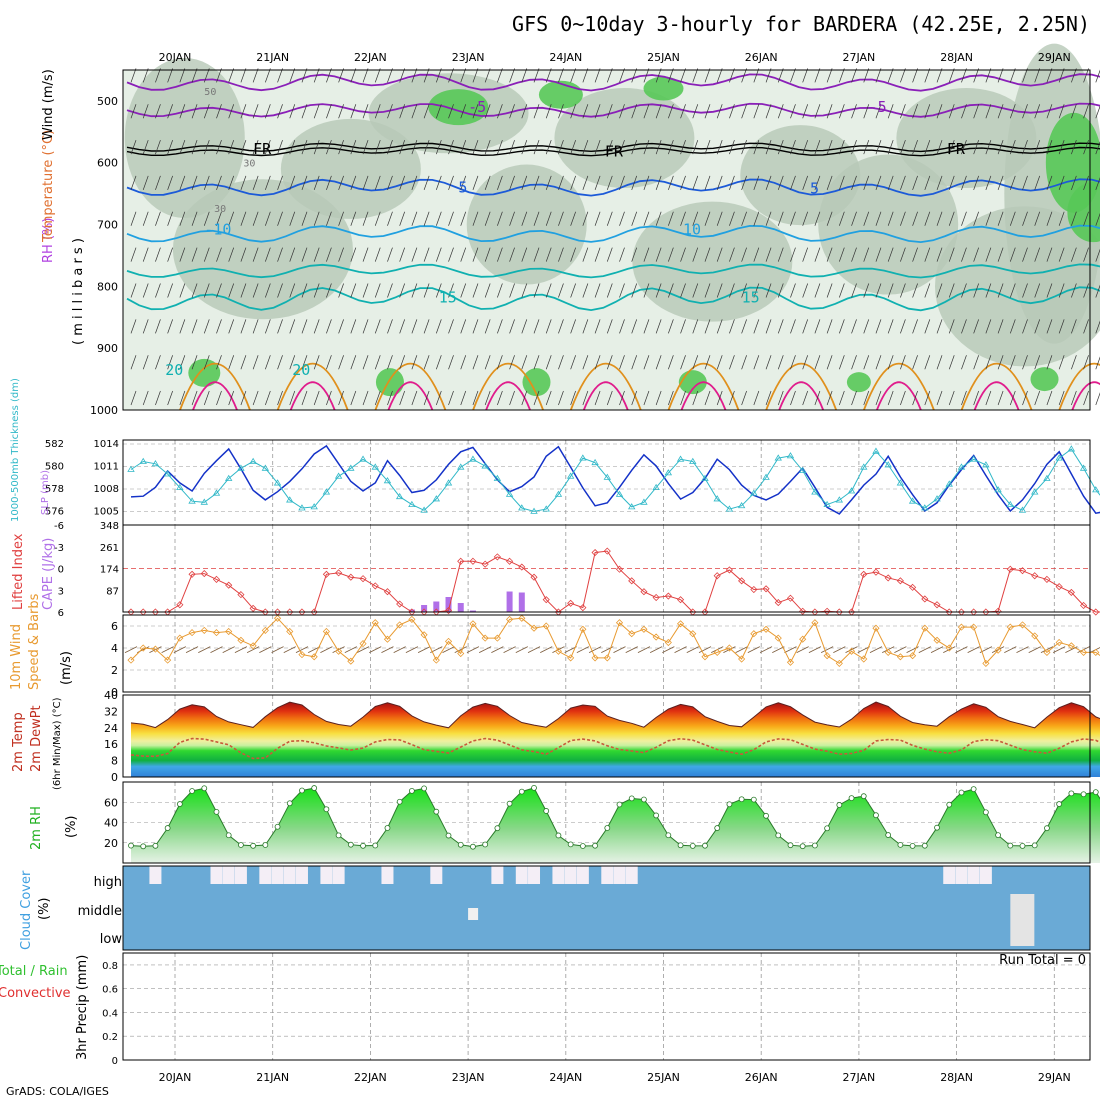  What do you see at coordinates (30, 450) in the screenshot?
I see `slp-labels: 1000-500mb Thickness (dm) SLP (mb)` at bounding box center [30, 450].